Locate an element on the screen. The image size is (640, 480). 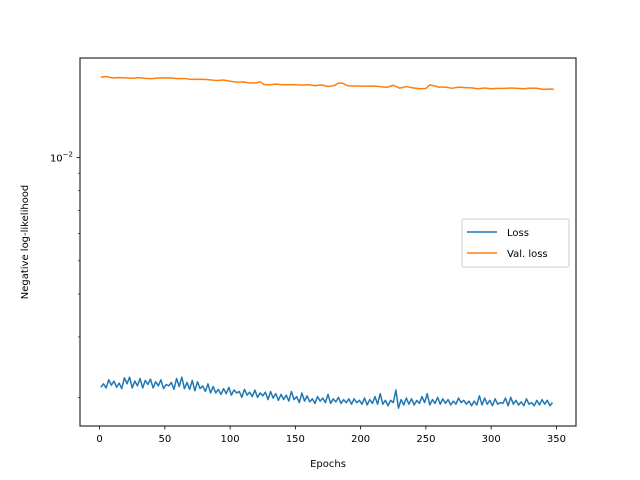
y-major-ticks: 10−2 is located at coordinates (65, 158).